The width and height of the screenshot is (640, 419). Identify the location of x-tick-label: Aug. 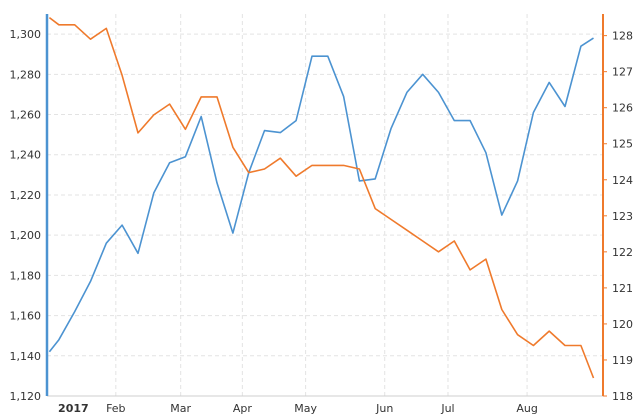
(526, 408).